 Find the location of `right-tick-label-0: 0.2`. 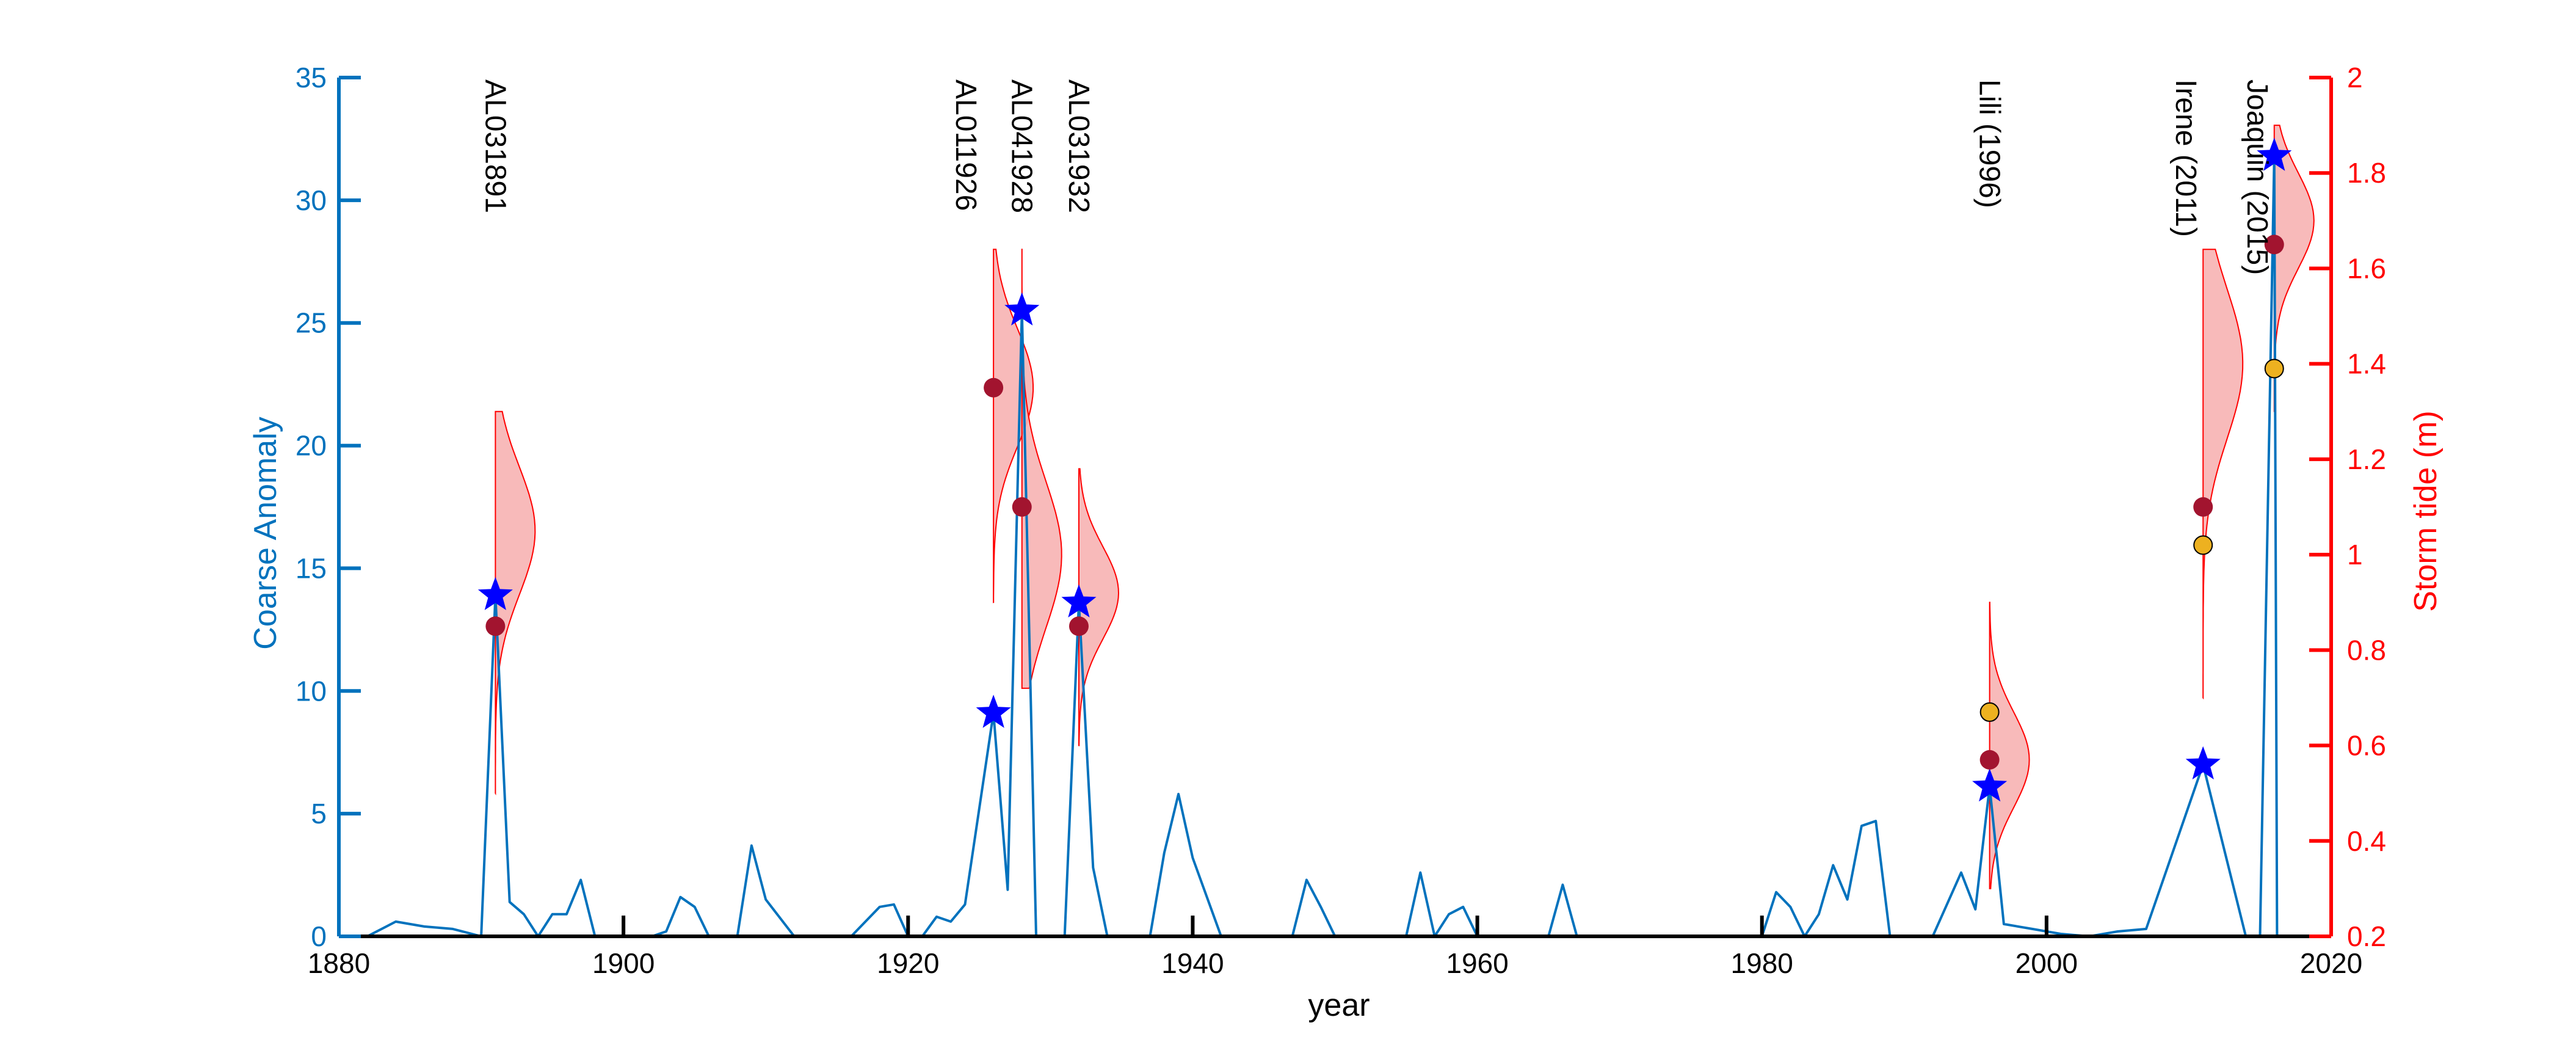

right-tick-label-0: 0.2 is located at coordinates (2366, 936).